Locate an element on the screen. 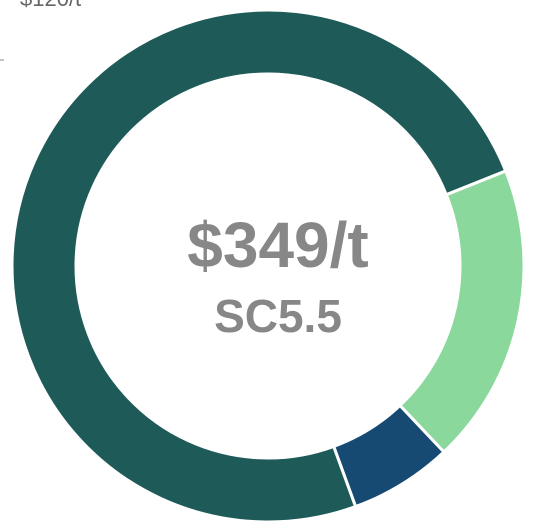 The width and height of the screenshot is (537, 530). donut-segment is located at coordinates (461, 311).